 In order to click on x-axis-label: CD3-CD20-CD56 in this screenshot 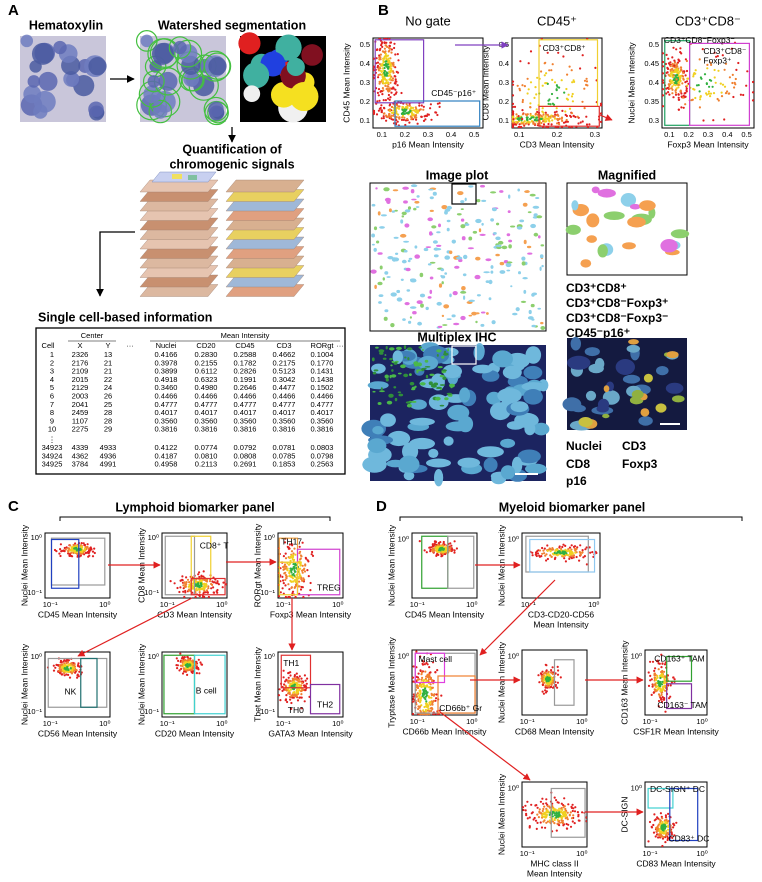, I will do `click(561, 614)`.